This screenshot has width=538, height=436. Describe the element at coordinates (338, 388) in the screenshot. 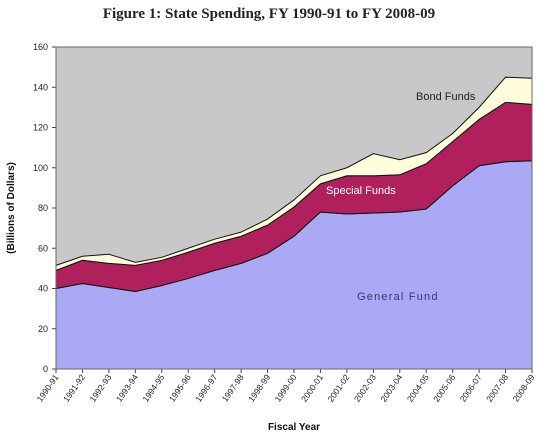

I see `x-tick-label: 2001-02` at that location.